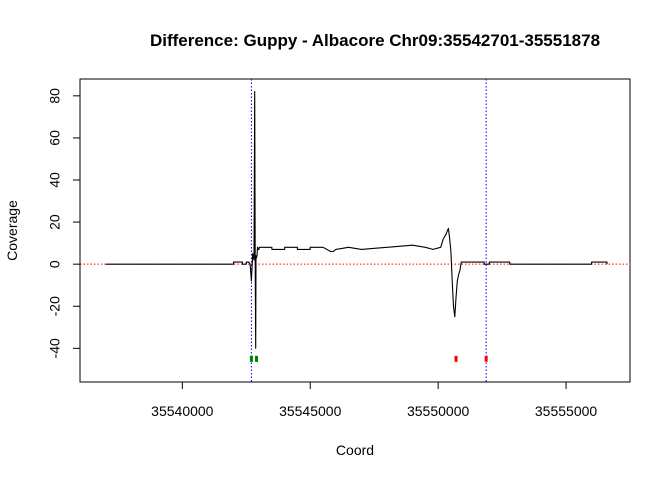 The width and height of the screenshot is (672, 480). Describe the element at coordinates (12, 230) in the screenshot. I see `y-axis-label: Coverage` at that location.